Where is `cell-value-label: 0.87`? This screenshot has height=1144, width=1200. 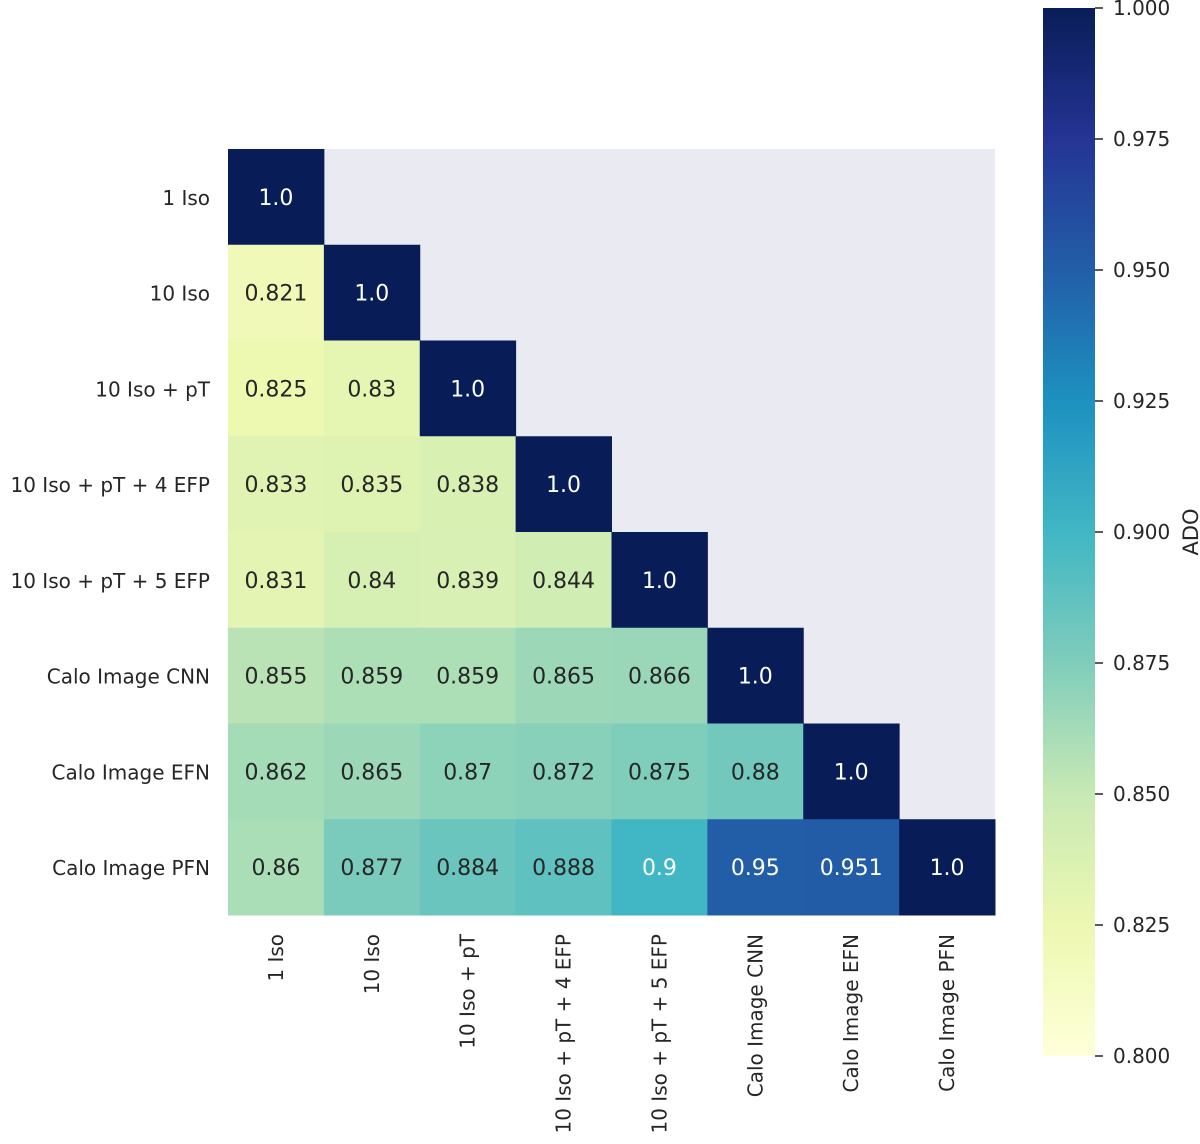 cell-value-label: 0.87 is located at coordinates (467, 772).